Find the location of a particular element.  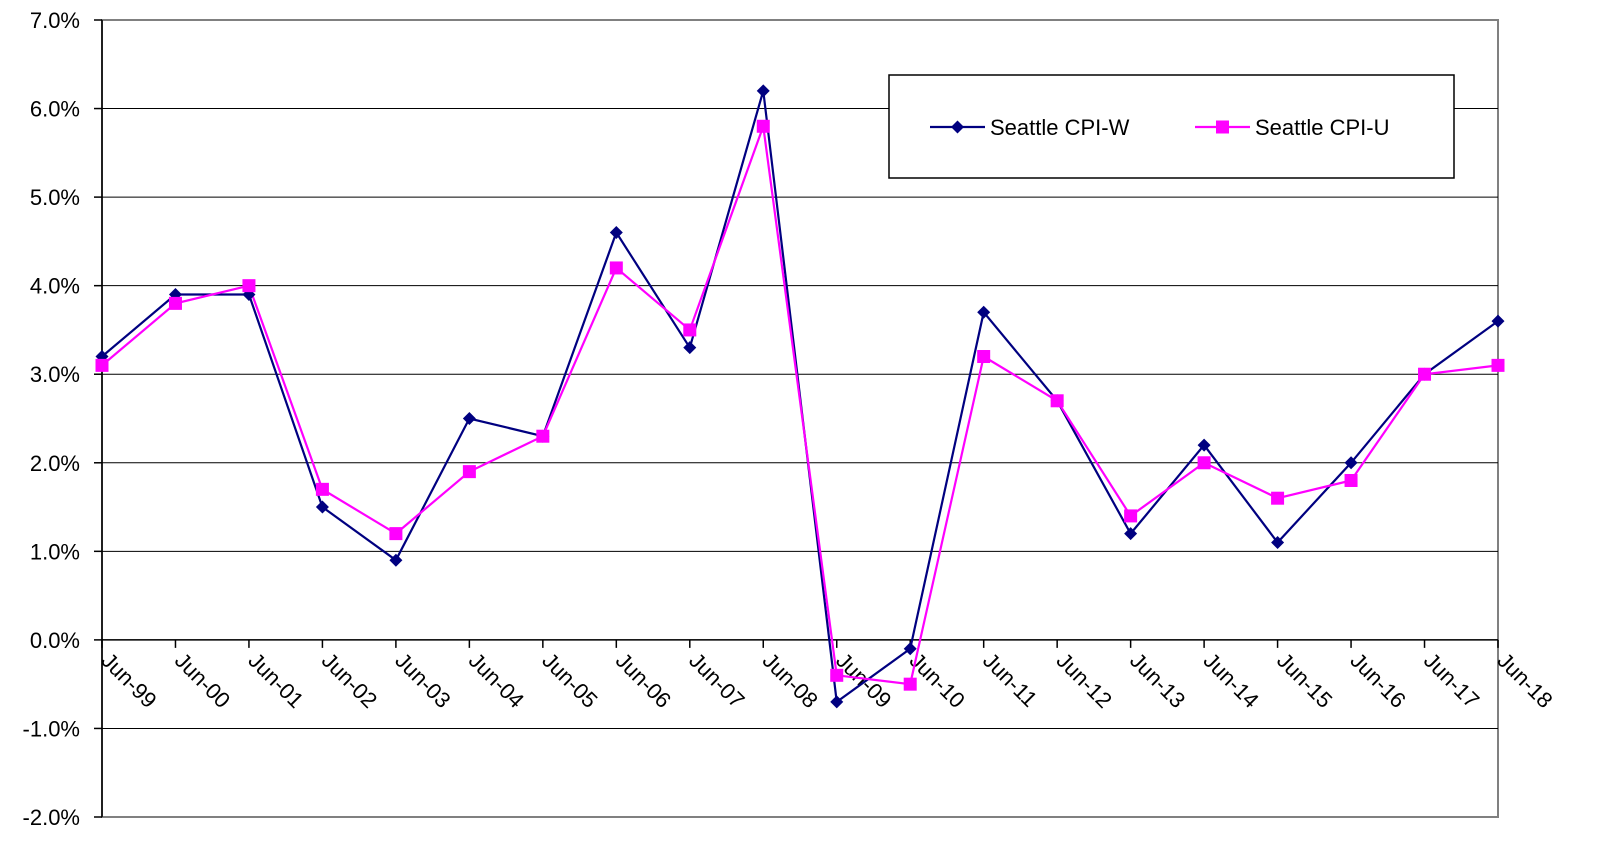

y-tick-label: 5.0% is located at coordinates (55, 197).